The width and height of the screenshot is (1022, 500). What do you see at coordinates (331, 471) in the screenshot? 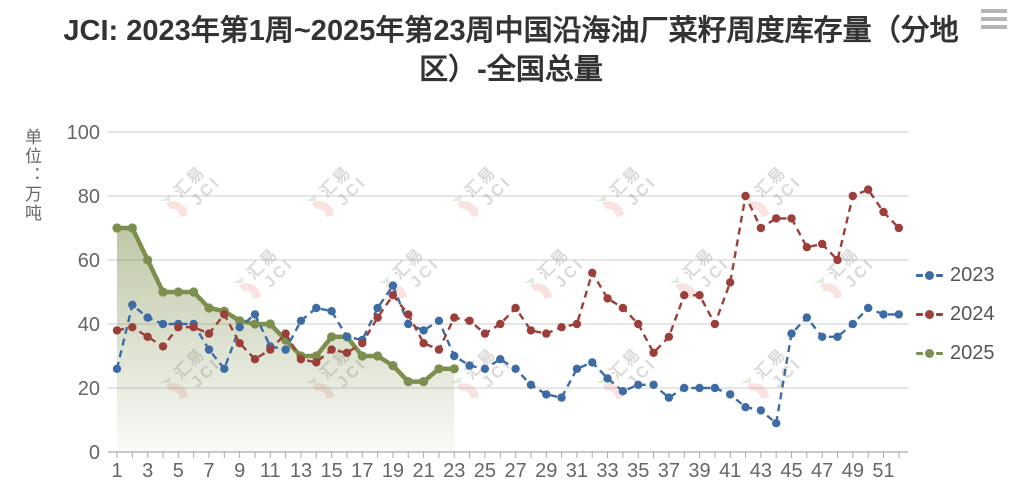
I see `svg-text: 15` at bounding box center [331, 471].